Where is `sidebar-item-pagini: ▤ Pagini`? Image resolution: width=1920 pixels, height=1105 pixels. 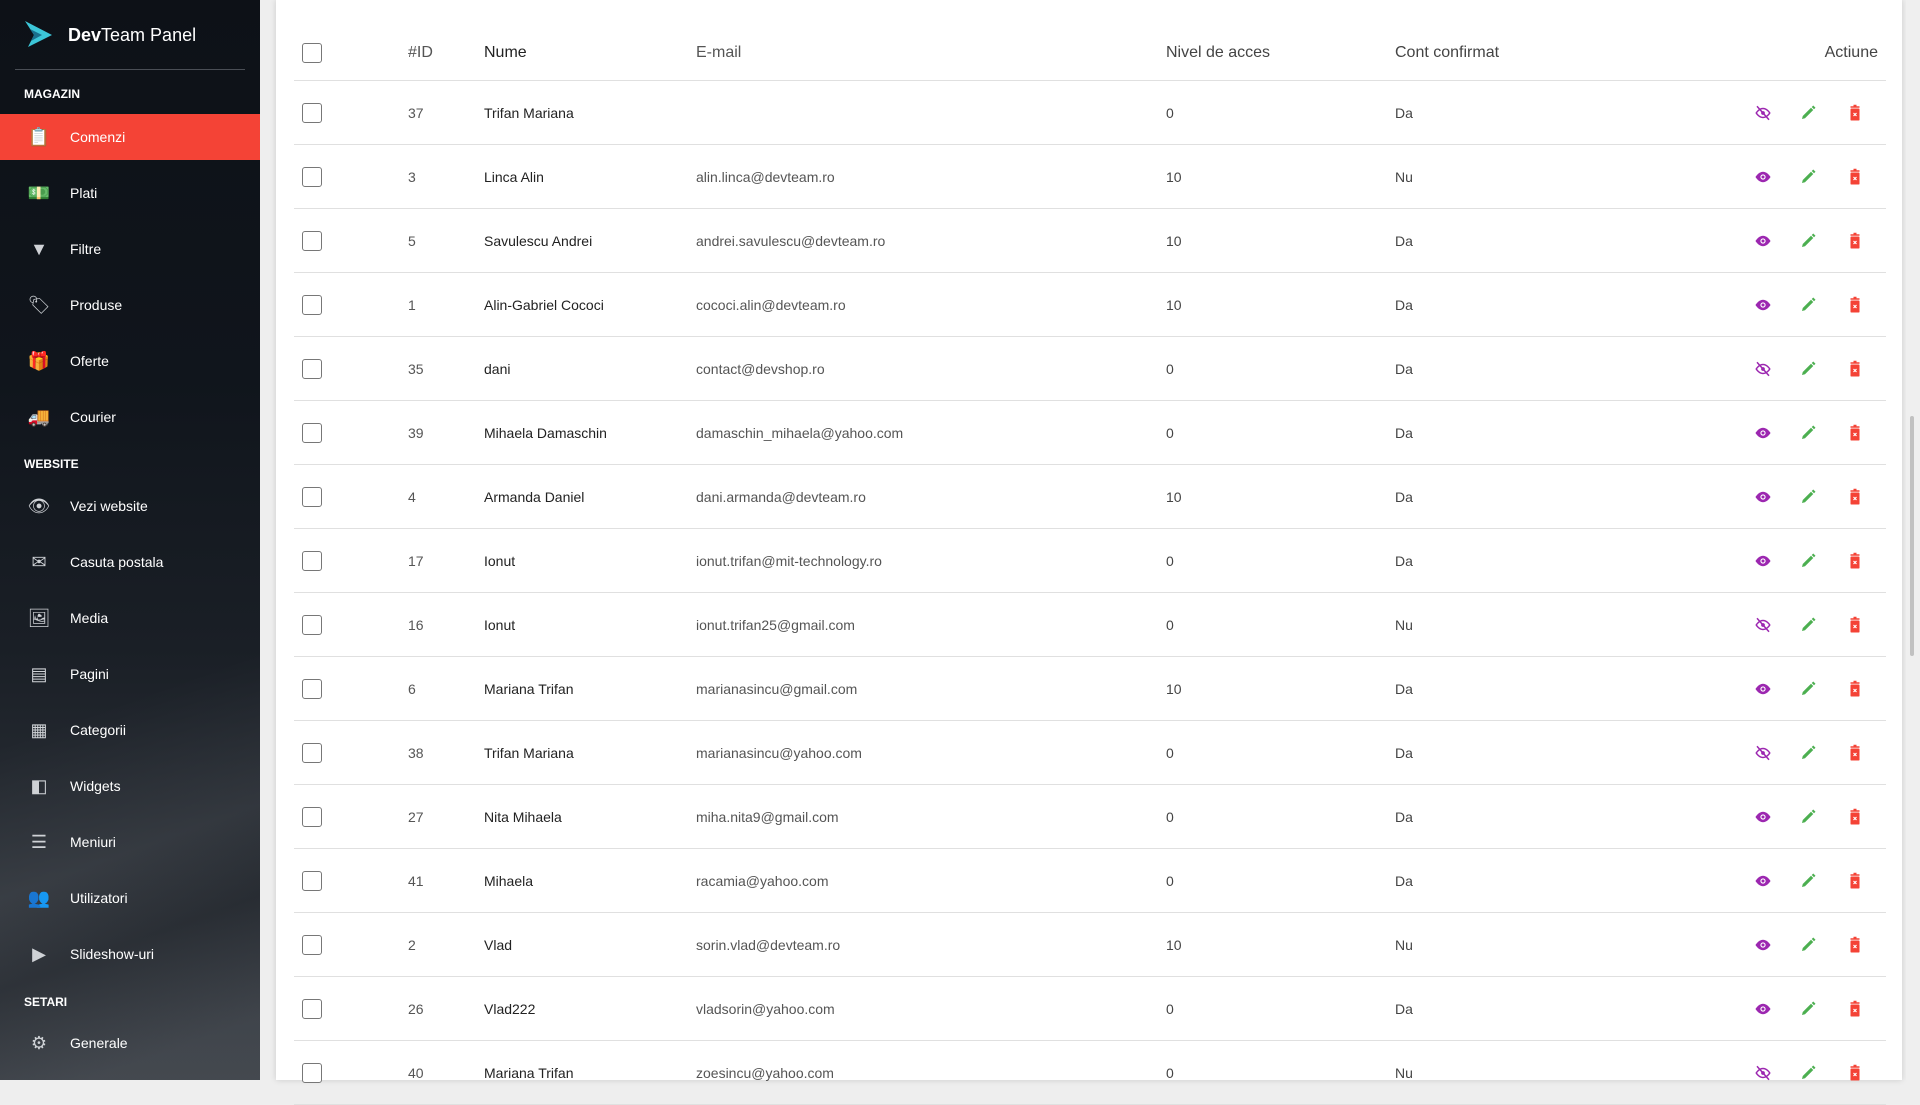
sidebar-item-pagini: ▤ Pagini is located at coordinates (130, 674).